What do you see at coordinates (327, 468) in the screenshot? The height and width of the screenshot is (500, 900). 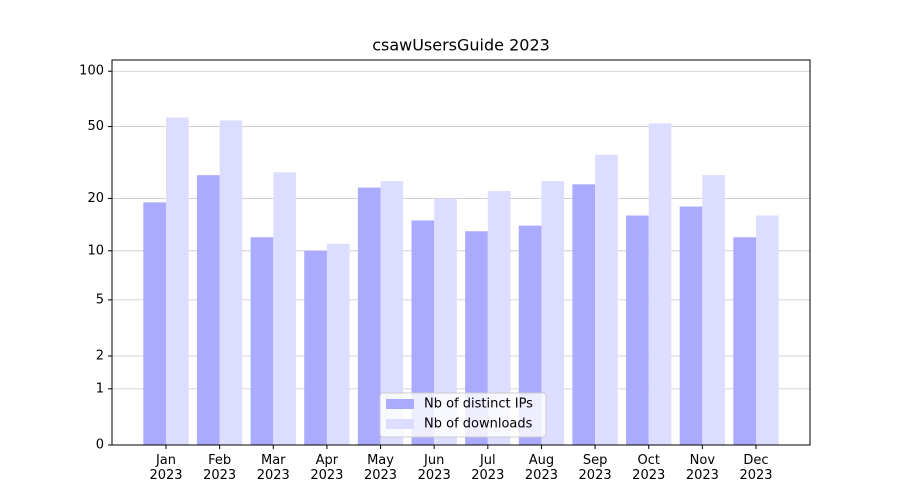 I see `x-tick-label: Apr 2023` at bounding box center [327, 468].